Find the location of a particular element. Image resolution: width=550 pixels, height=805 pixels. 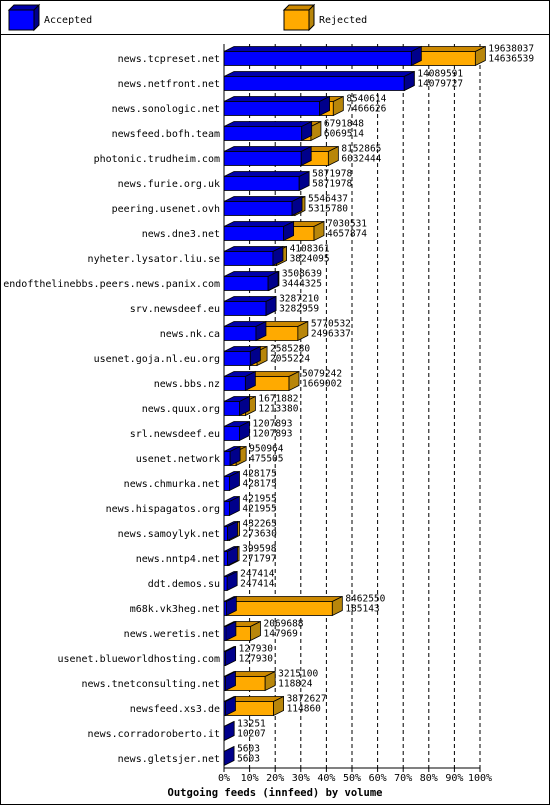

accepted-value-label: 247414 is located at coordinates (257, 584).